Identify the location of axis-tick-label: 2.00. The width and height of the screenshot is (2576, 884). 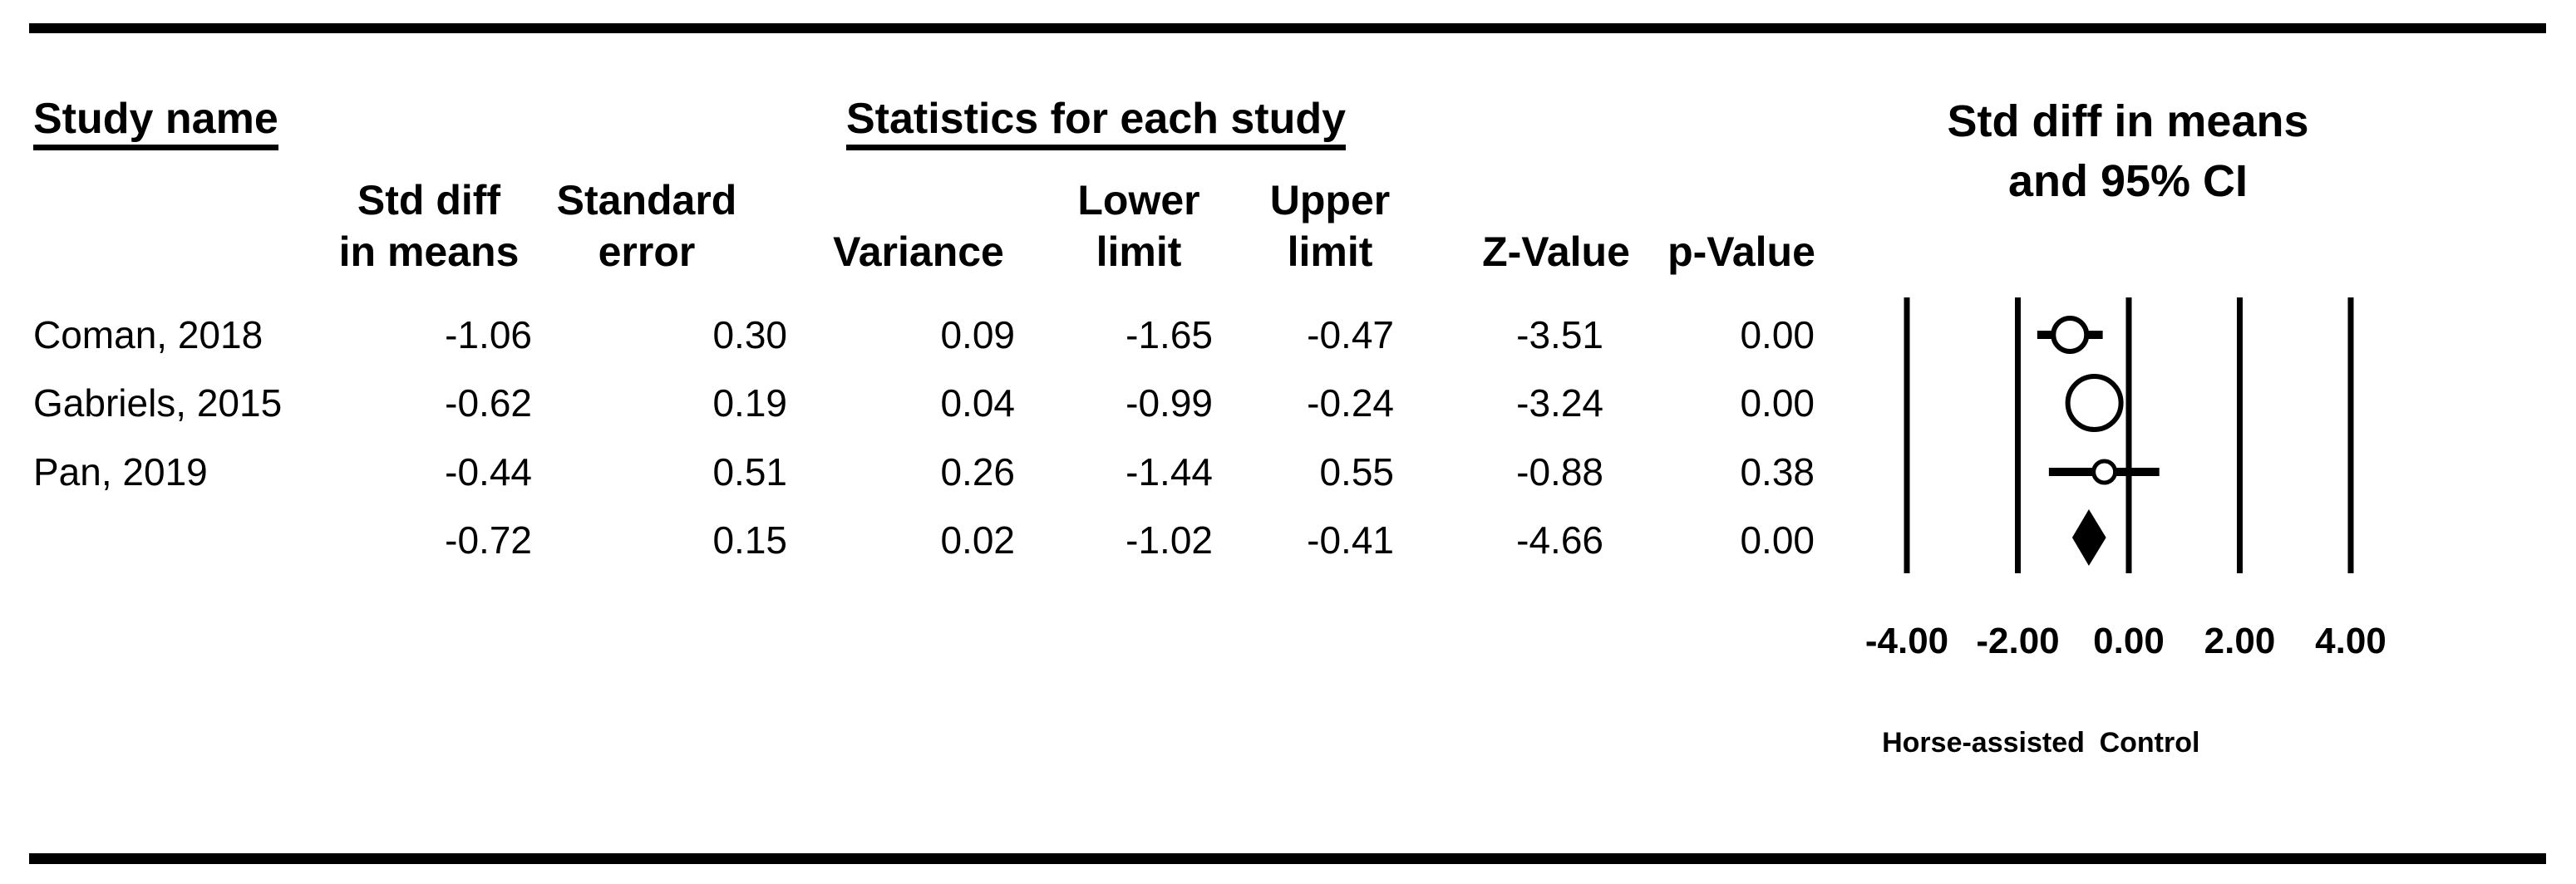
(2240, 641).